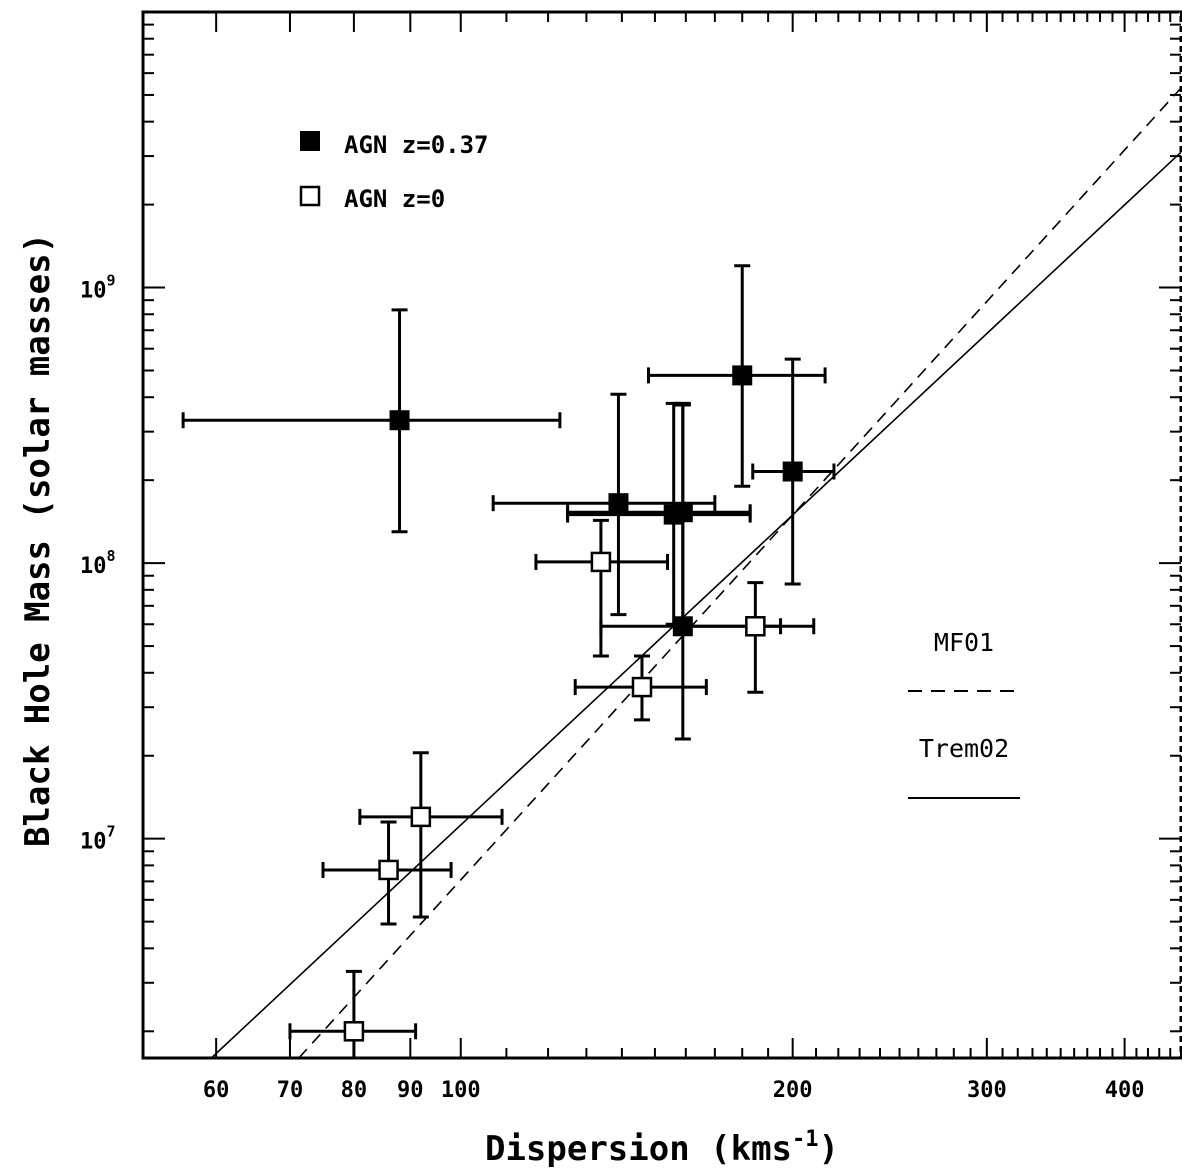  What do you see at coordinates (1125, 1090) in the screenshot?
I see `x-tick-label: 400` at bounding box center [1125, 1090].